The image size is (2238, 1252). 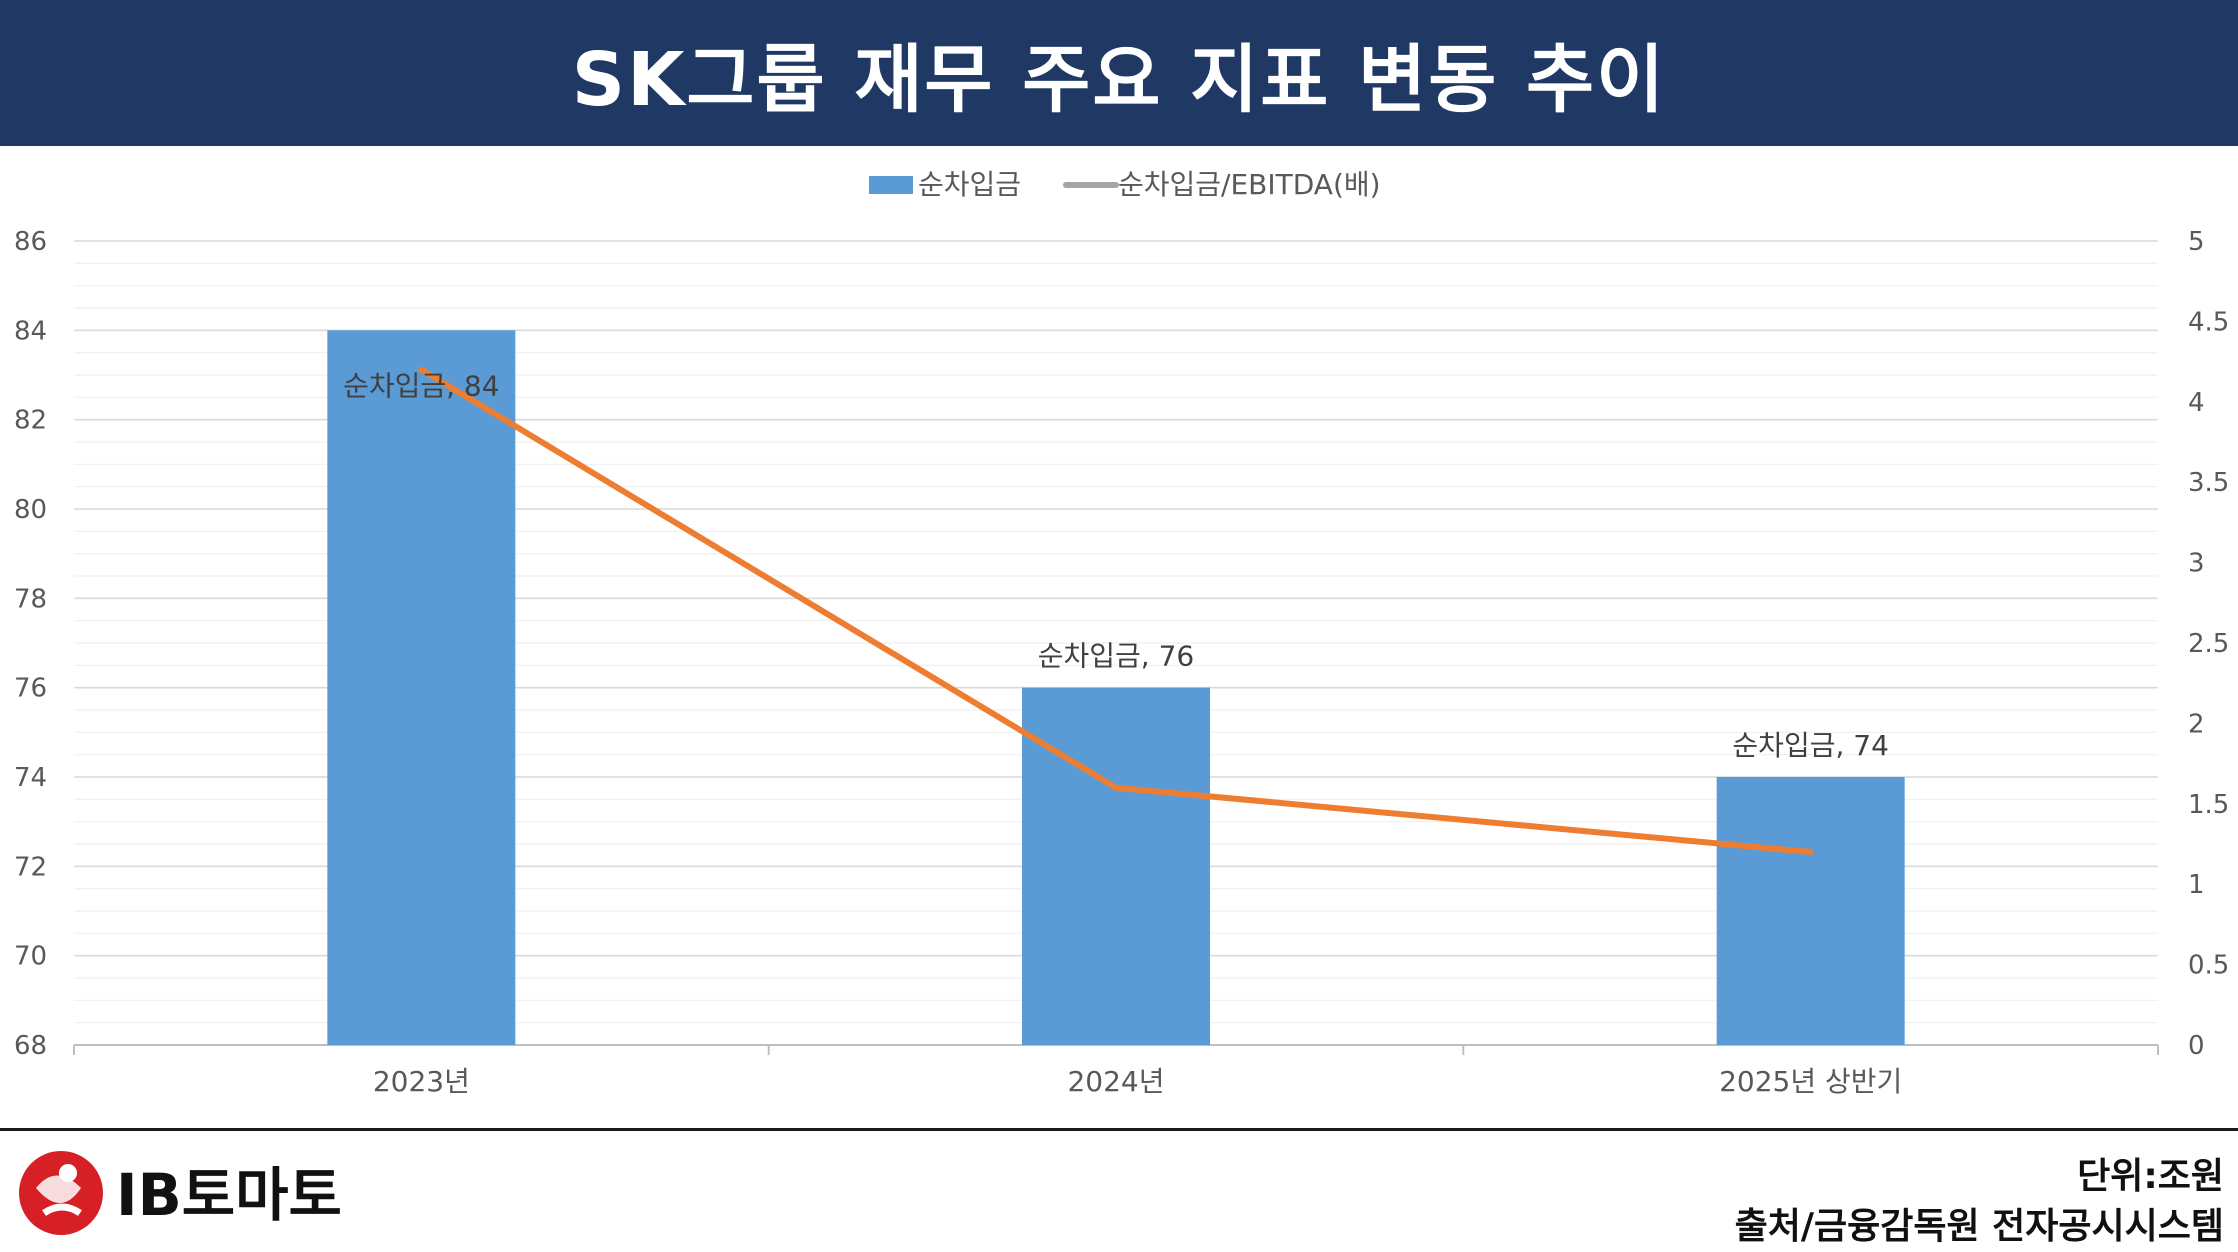 I want to click on page-title: SK그룹 재무 주요 지표 변동 추이, so click(x=1119, y=79).